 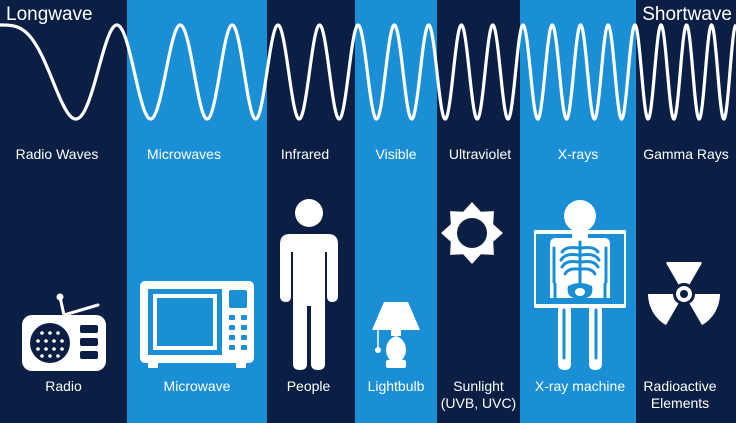 I want to click on category-label-ultraviolet: Ultraviolet, so click(x=480, y=154).